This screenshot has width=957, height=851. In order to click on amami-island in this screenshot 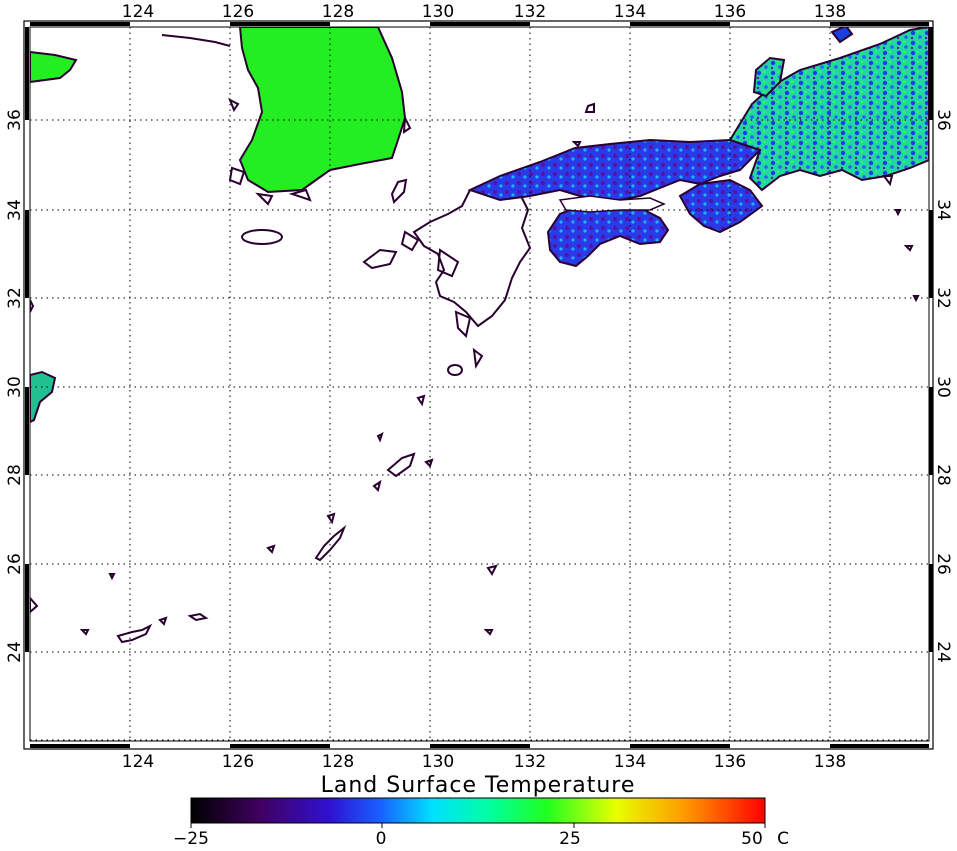, I will do `click(401, 465)`.